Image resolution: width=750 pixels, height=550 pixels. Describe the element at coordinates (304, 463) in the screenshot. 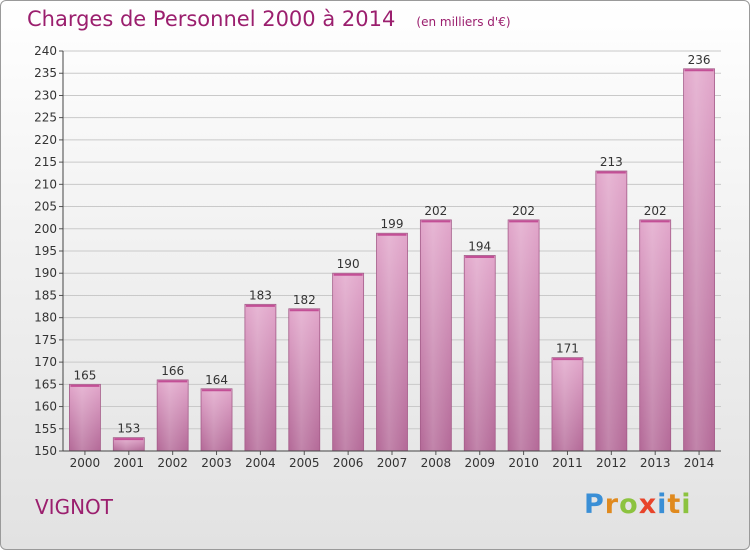

I see `x-tick-label: 2005` at that location.